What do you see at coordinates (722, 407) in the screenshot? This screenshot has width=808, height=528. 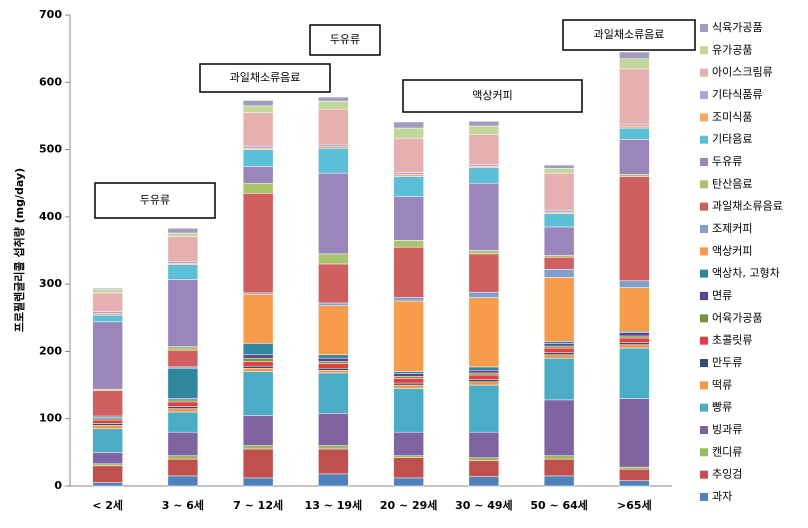 I see `legend-label: 빵류` at bounding box center [722, 407].